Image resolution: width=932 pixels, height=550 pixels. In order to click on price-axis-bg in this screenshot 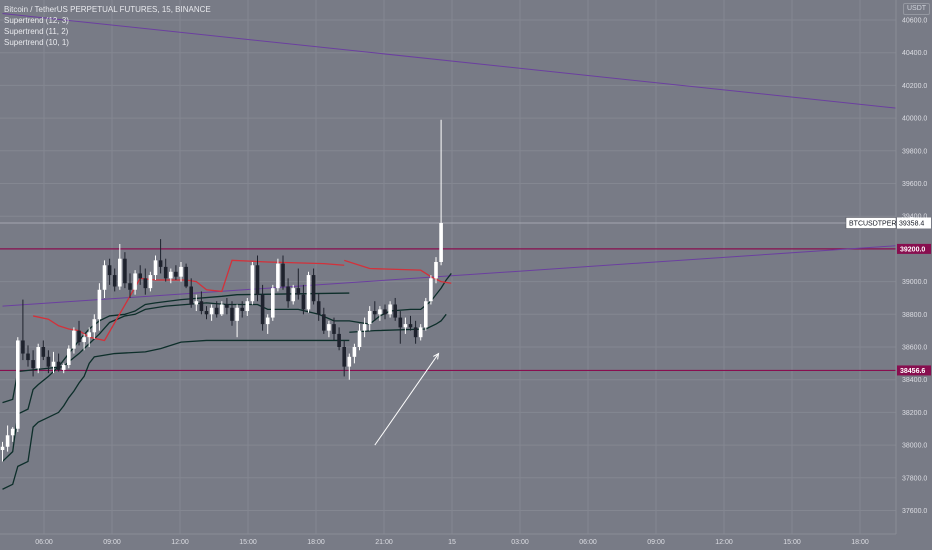, I will do `click(914, 275)`.